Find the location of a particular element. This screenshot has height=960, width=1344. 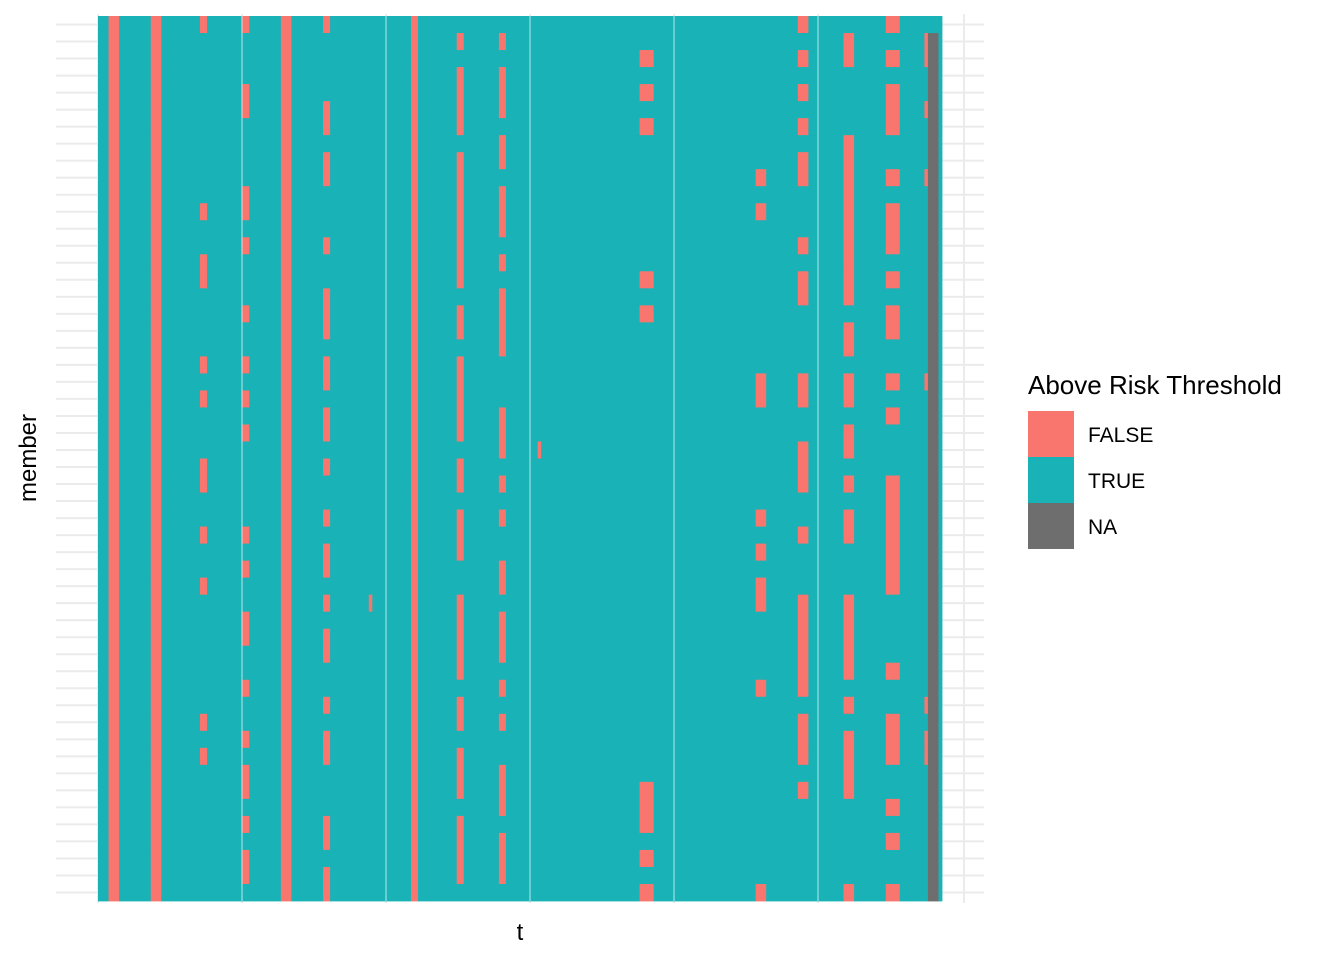

legend-label-false: FALSE is located at coordinates (1120, 435).